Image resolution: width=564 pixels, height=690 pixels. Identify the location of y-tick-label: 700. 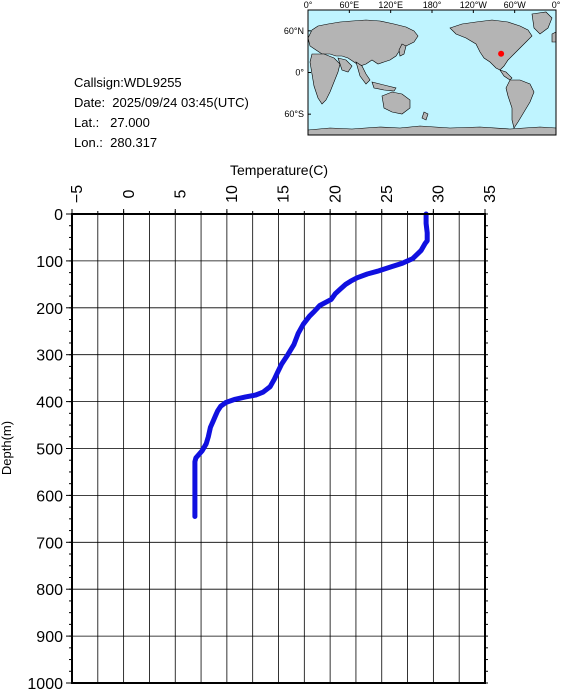
(49, 543).